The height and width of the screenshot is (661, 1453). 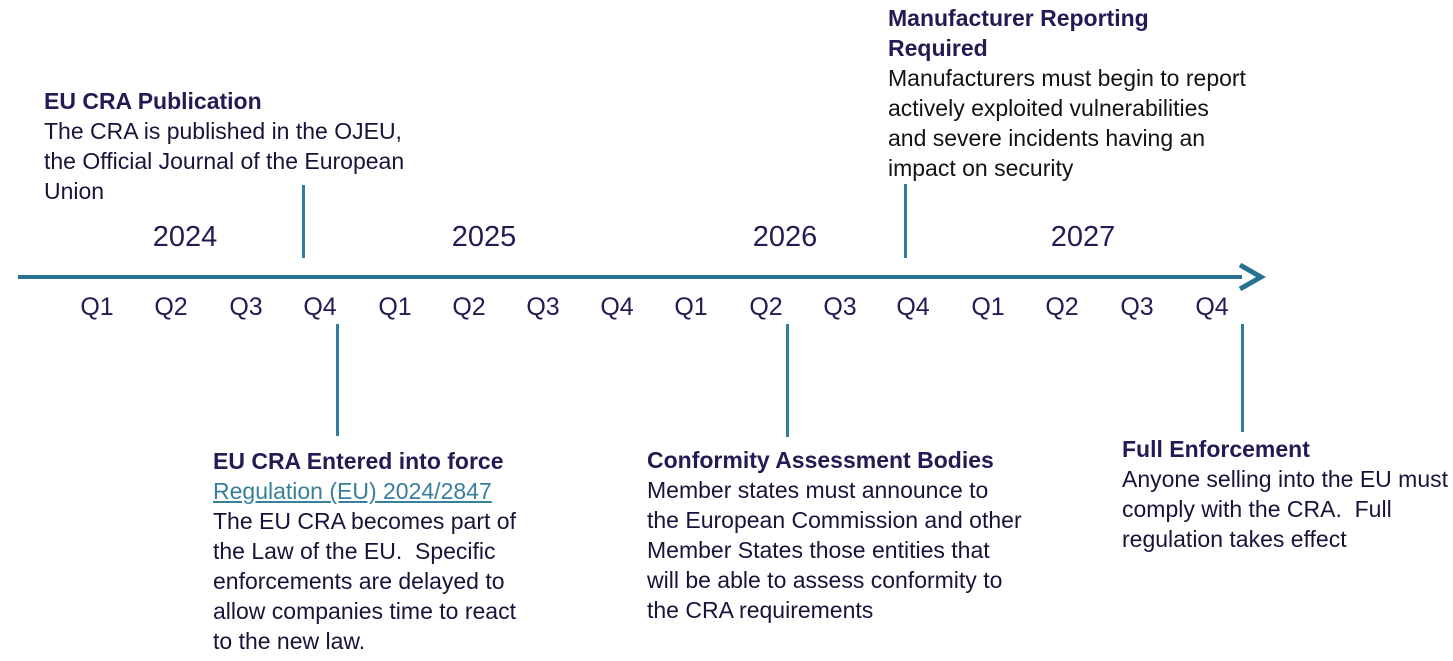 I want to click on year-label-2027: 2027, so click(x=1083, y=237).